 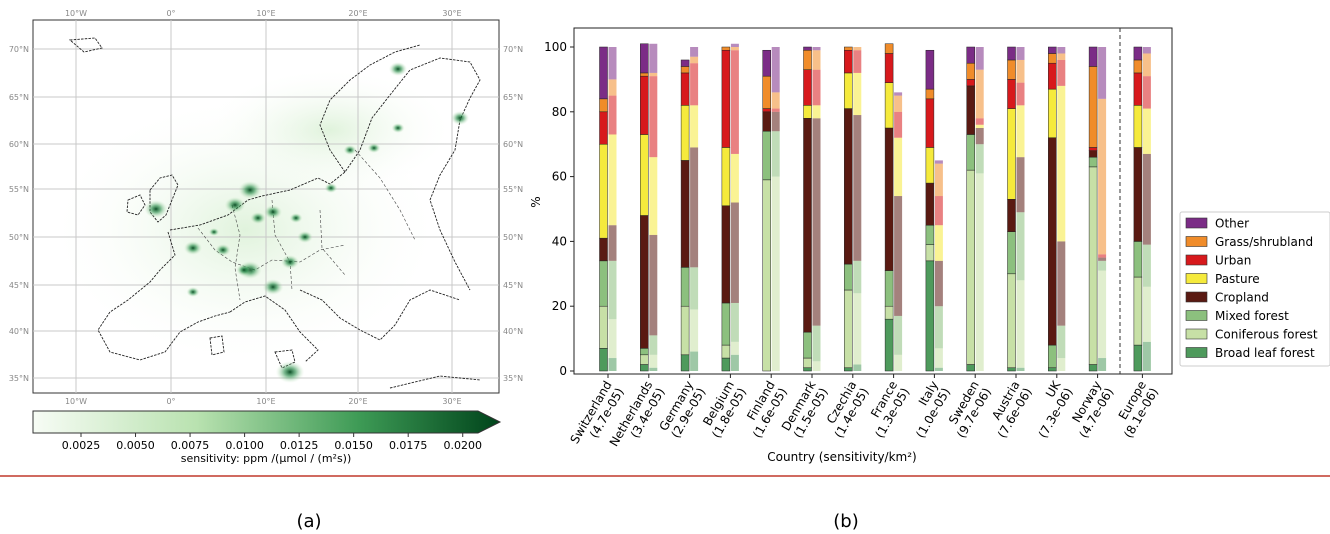 I want to click on sensitivity-hotspots, so click(x=307, y=222).